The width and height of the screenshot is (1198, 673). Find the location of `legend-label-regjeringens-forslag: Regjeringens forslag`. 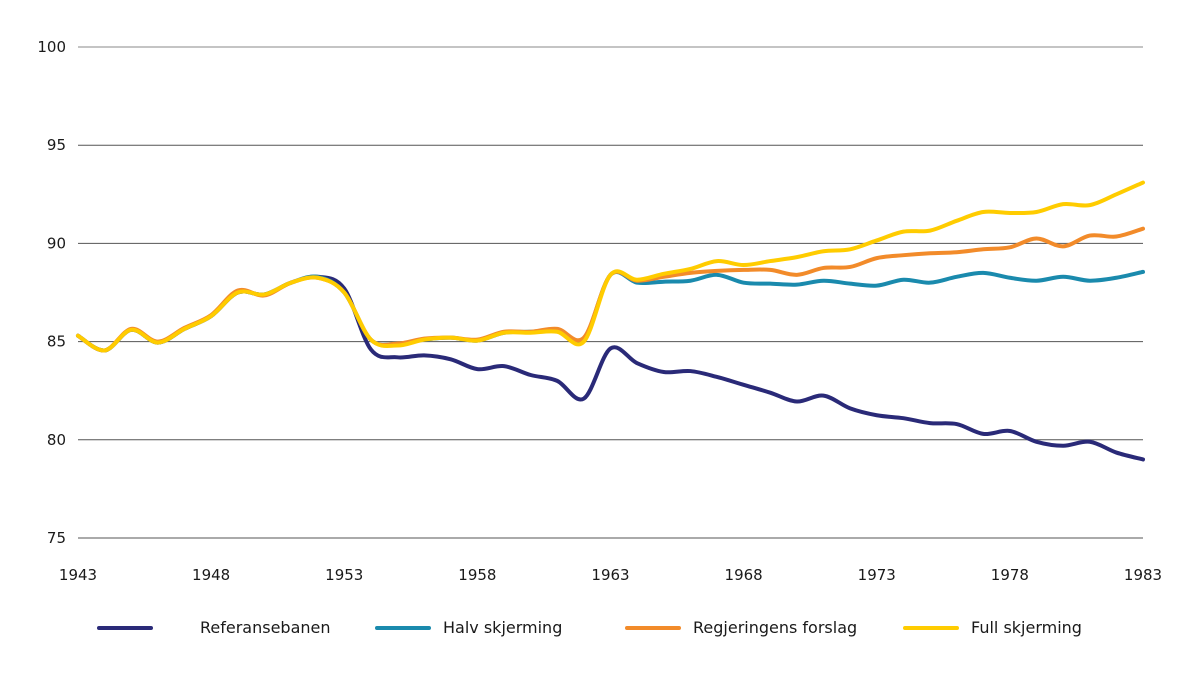

legend-label-regjeringens-forslag: Regjeringens forslag is located at coordinates (775, 627).